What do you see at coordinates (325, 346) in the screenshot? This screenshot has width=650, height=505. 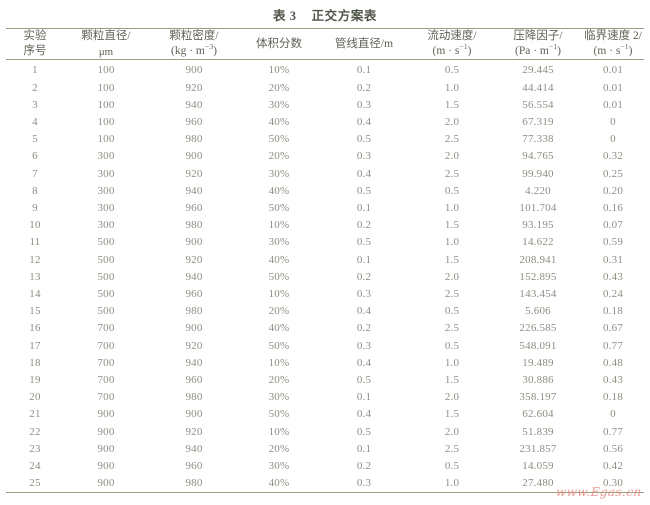 I see `table-row: 17 700 920 50% 0.3 0.5 548.091 0.77` at bounding box center [325, 346].